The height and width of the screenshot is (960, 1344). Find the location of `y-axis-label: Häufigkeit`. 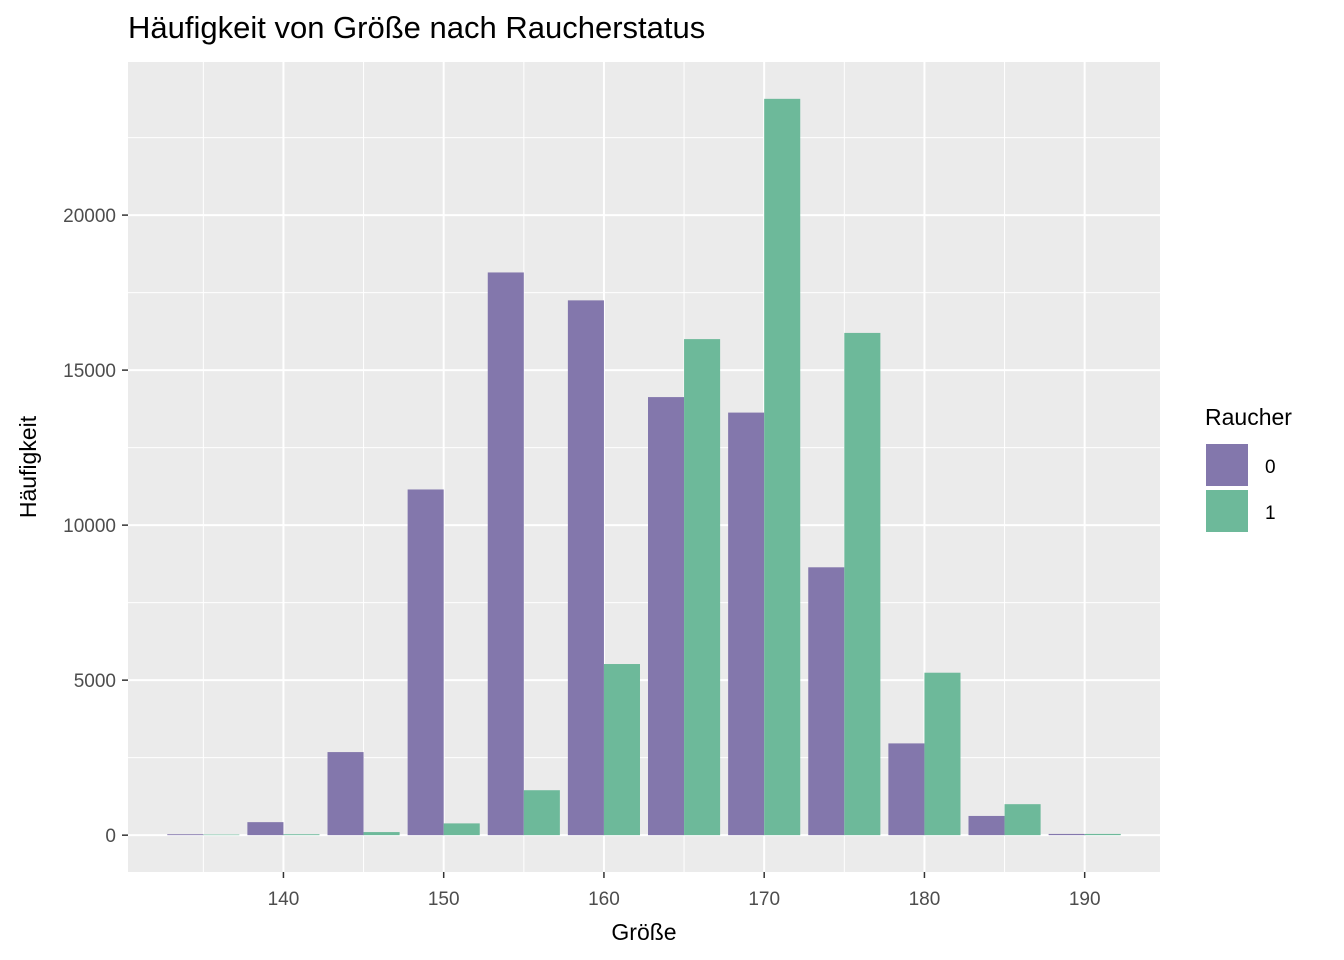

y-axis-label: Häufigkeit is located at coordinates (28, 466).